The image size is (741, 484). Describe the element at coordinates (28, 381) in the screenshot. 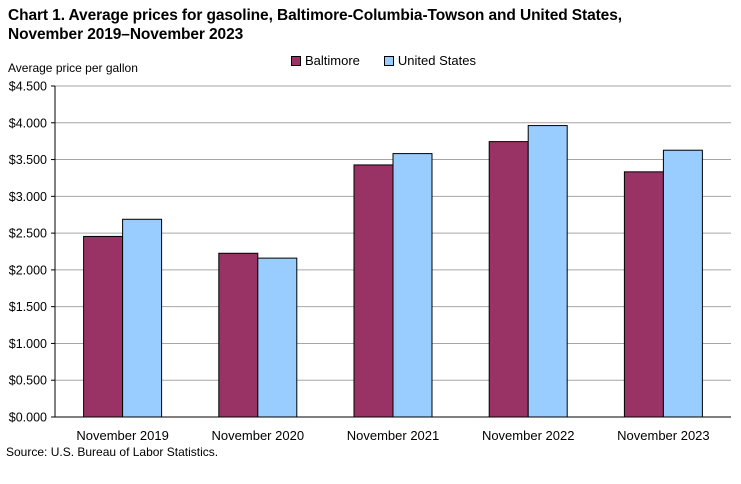

I see `y-tick-label: $0.500` at that location.